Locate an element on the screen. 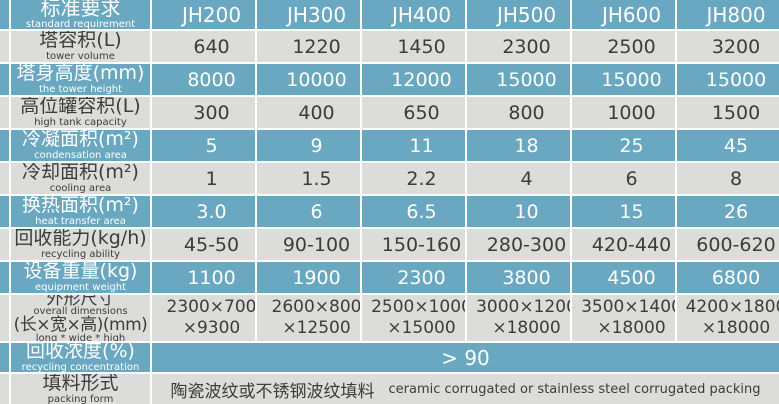  table-cell: 25 is located at coordinates (623, 145).